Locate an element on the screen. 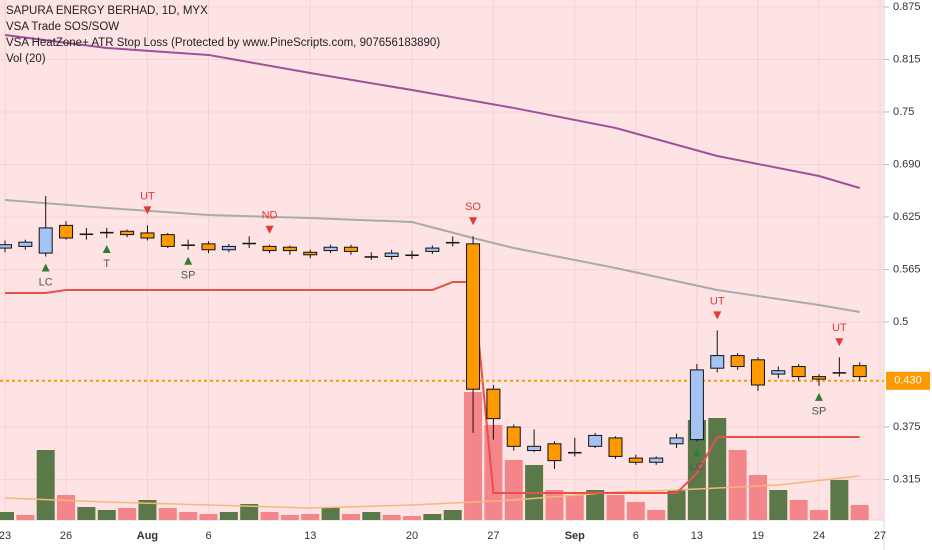  x-tick-label: 20 is located at coordinates (412, 536).